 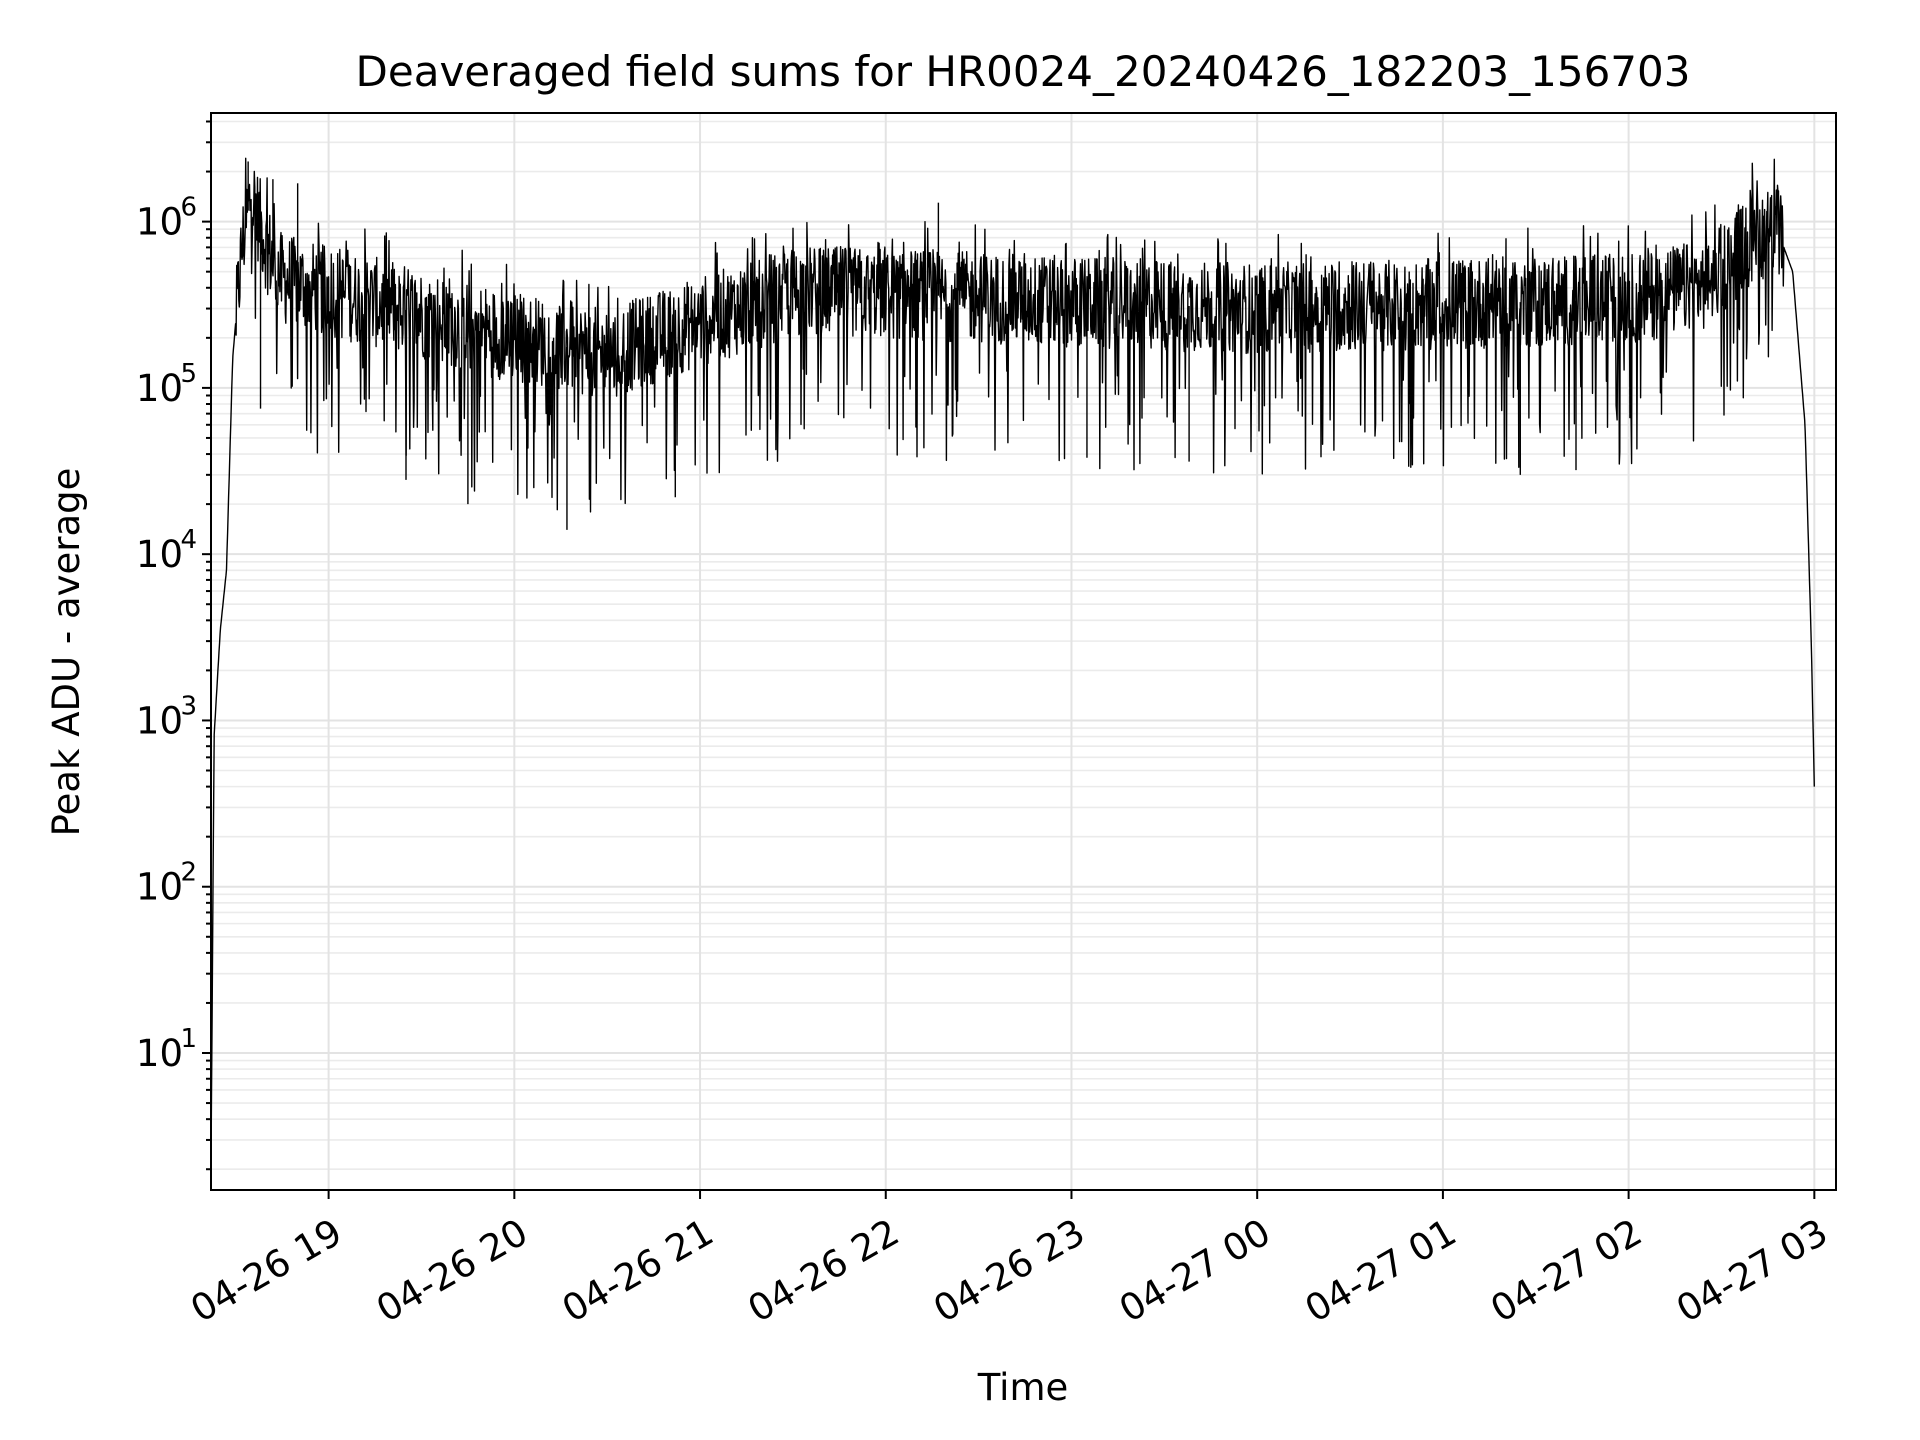 I want to click on x-tick-label: 04-27 00, so click(x=1195, y=1271).